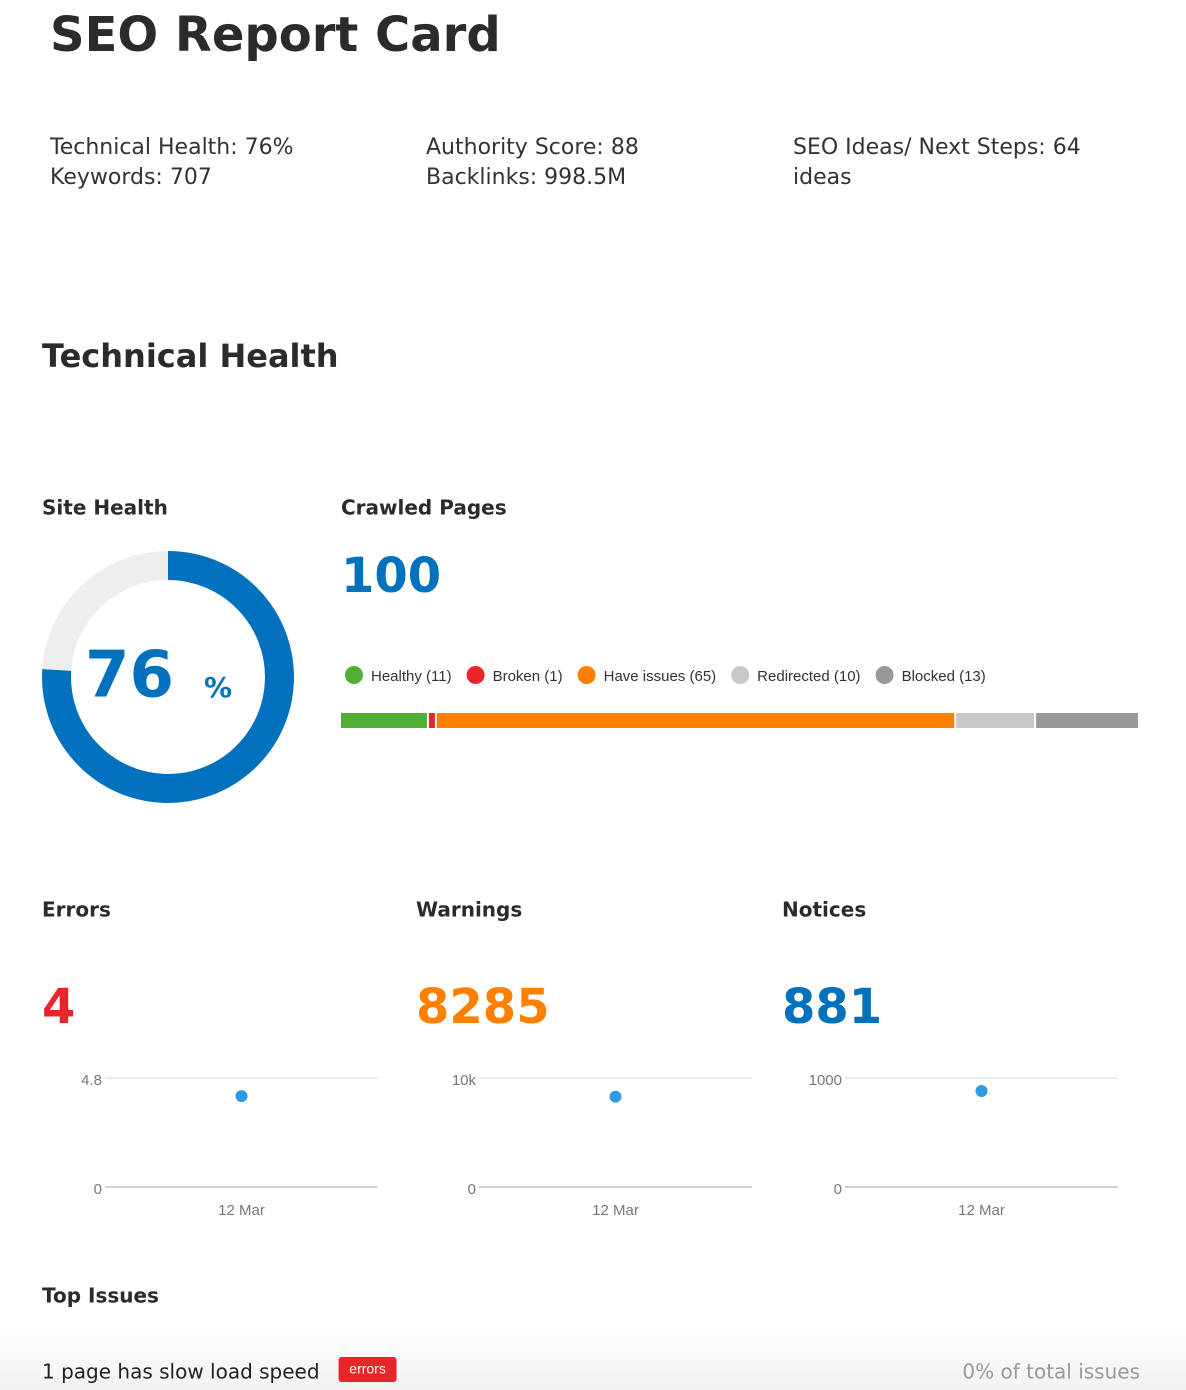 This screenshot has height=1390, width=1186. Describe the element at coordinates (944, 676) in the screenshot. I see `legend-label: Blocked (13)` at that location.